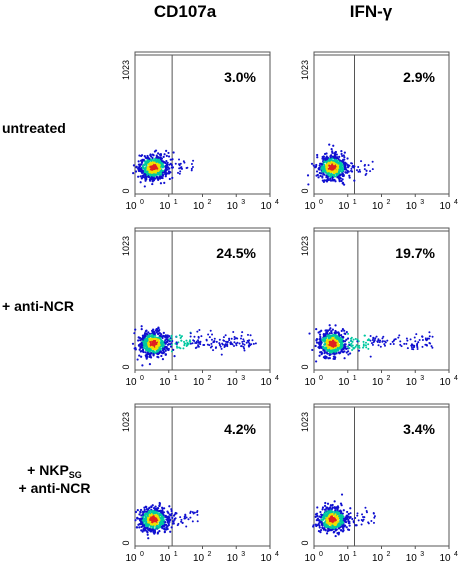 This screenshot has width=474, height=568. Describe the element at coordinates (305, 422) in the screenshot. I see `y-tick-label: 1023` at that location.